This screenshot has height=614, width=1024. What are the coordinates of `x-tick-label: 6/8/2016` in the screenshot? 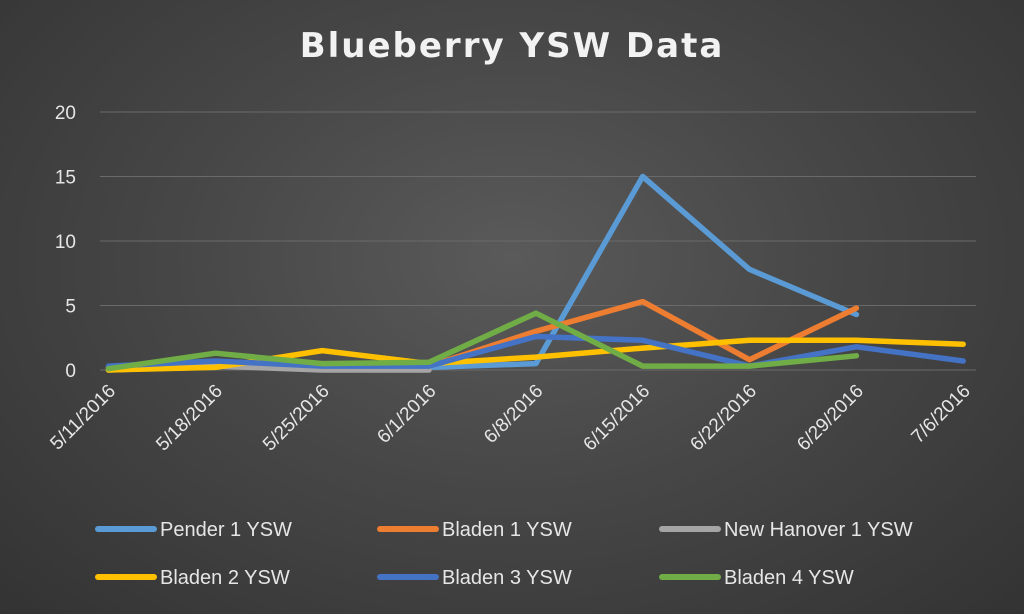 It's located at (513, 414).